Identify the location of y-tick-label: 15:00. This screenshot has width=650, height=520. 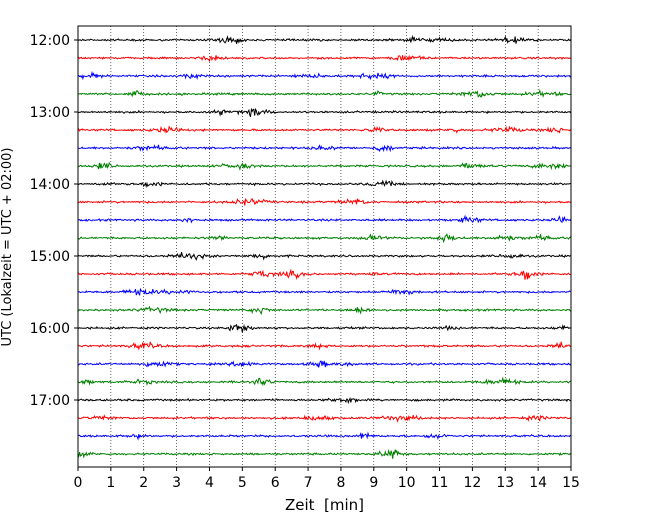
(50, 257).